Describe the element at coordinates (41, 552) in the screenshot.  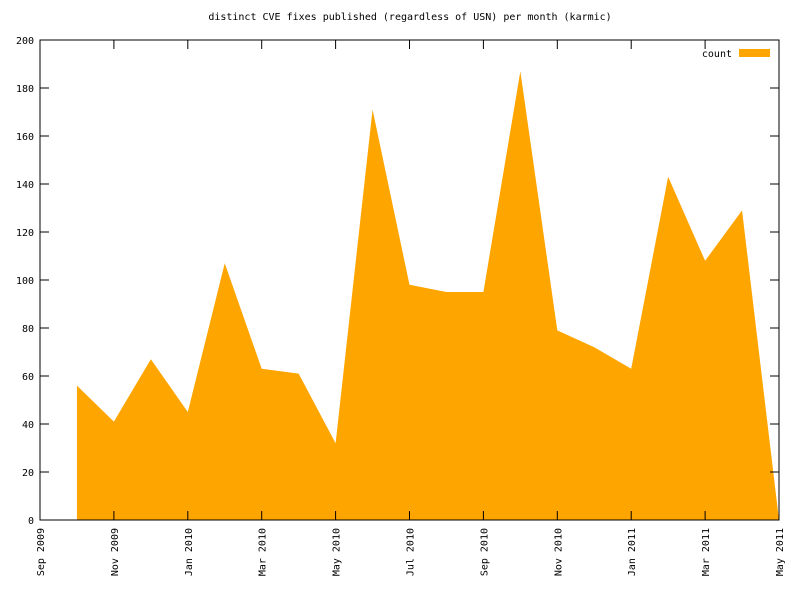
I see `x-tick-label: Sep 2009` at that location.